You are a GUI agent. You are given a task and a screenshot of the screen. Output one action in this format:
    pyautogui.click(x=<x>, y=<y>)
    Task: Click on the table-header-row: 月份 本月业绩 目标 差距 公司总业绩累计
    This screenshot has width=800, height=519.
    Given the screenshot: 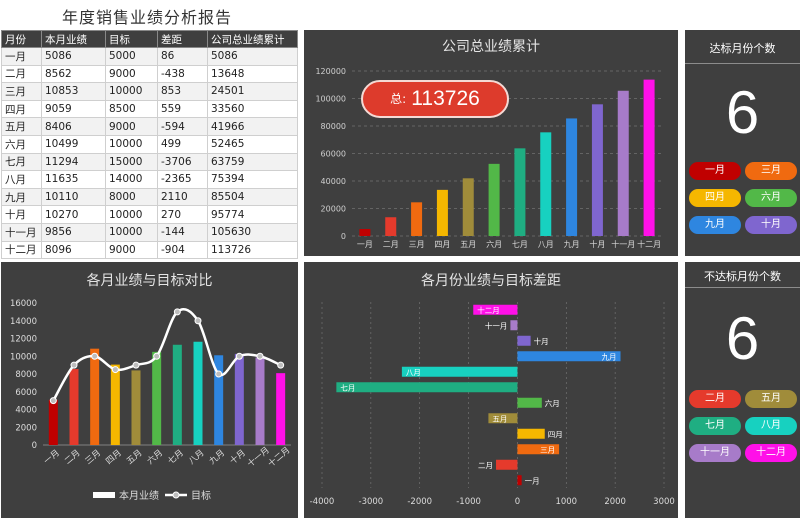 What is the action you would take?
    pyautogui.click(x=149, y=39)
    